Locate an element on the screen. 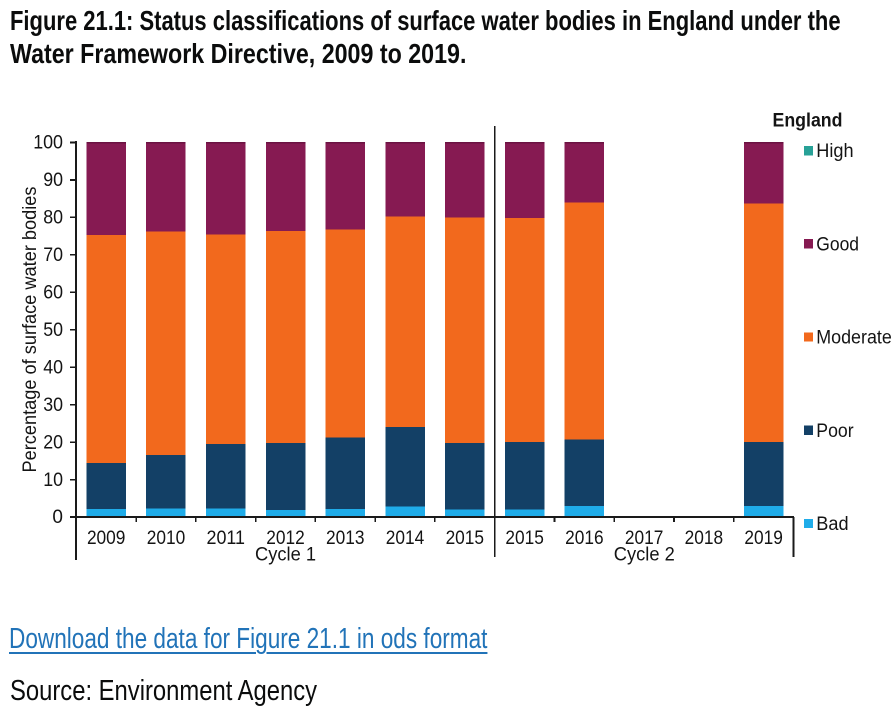  svg-text: England is located at coordinates (808, 121).